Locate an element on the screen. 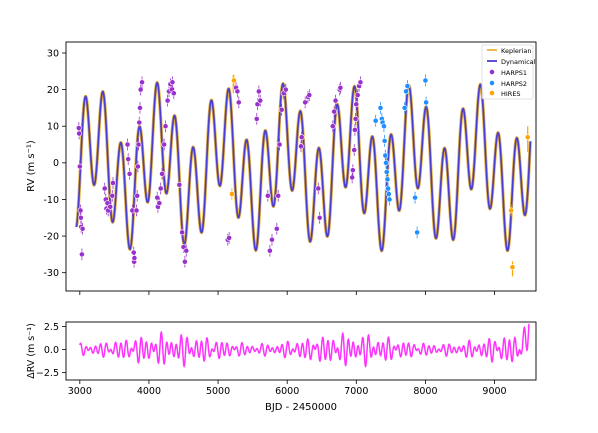  legend-item-dynamical: Dynamical is located at coordinates (511, 62).